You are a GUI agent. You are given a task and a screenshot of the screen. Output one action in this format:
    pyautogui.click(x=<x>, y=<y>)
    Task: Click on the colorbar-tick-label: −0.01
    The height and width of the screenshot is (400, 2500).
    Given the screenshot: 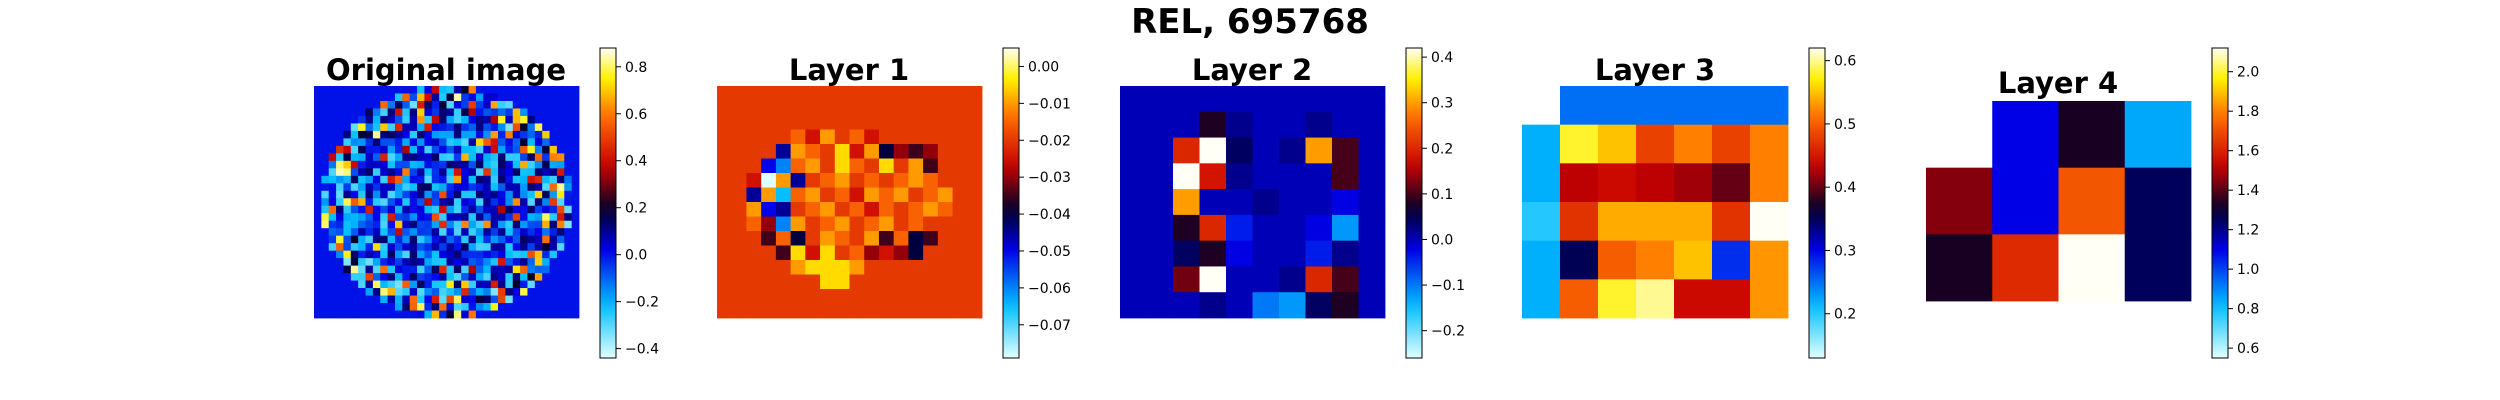 What is the action you would take?
    pyautogui.click(x=1049, y=104)
    